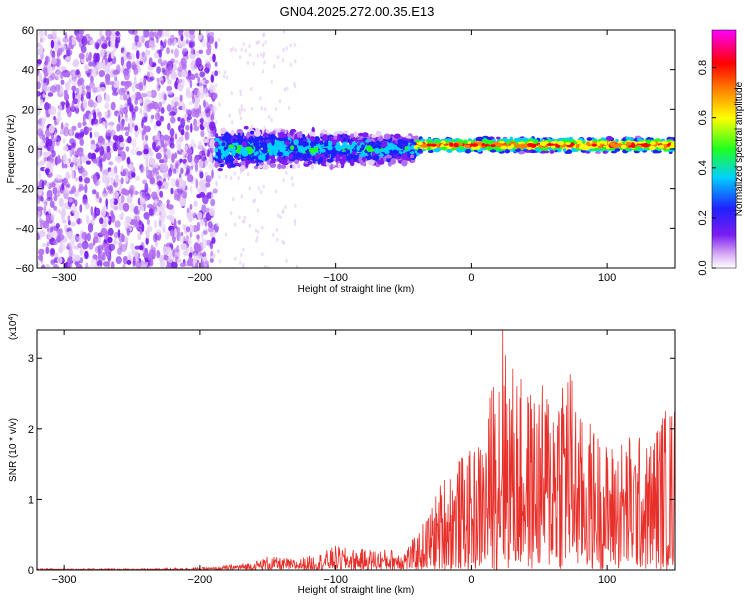 Image resolution: width=750 pixels, height=600 pixels. I want to click on spectrogram-y-axis-label: Frequency (Hz), so click(11, 149).